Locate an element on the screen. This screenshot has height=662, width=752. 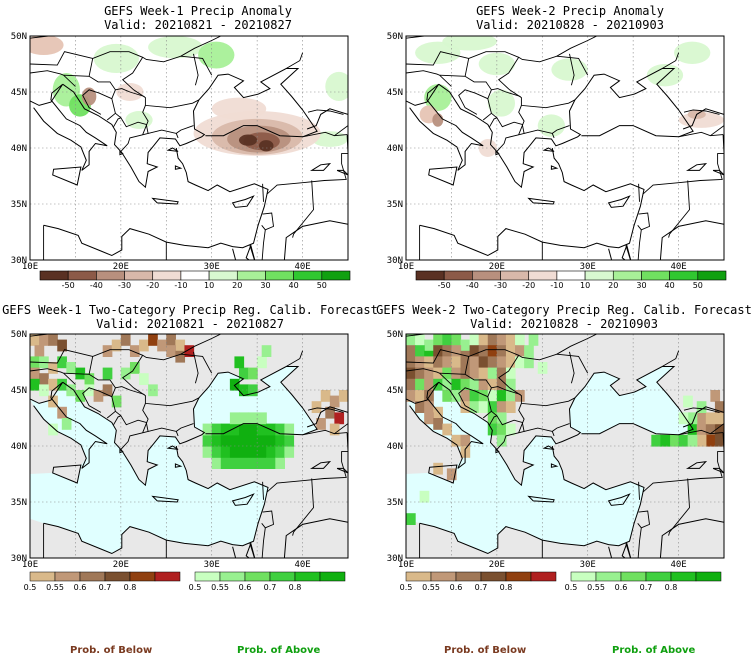
latitude-label: 30N is located at coordinates (19, 261).